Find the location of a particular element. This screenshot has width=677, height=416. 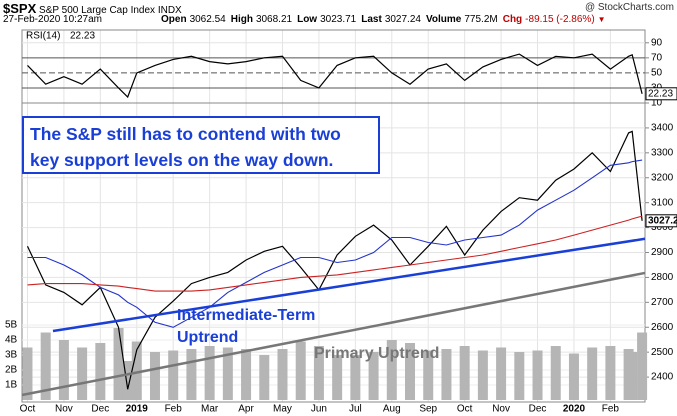

quote-value: 3062.54 is located at coordinates (207, 19).